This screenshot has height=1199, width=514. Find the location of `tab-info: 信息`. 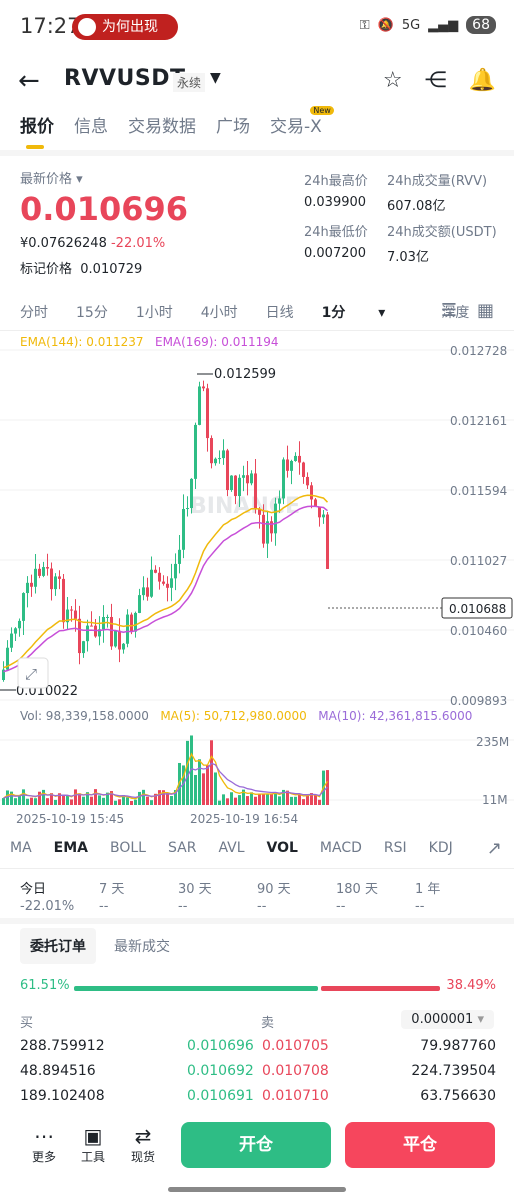

tab-info: 信息 is located at coordinates (91, 127).